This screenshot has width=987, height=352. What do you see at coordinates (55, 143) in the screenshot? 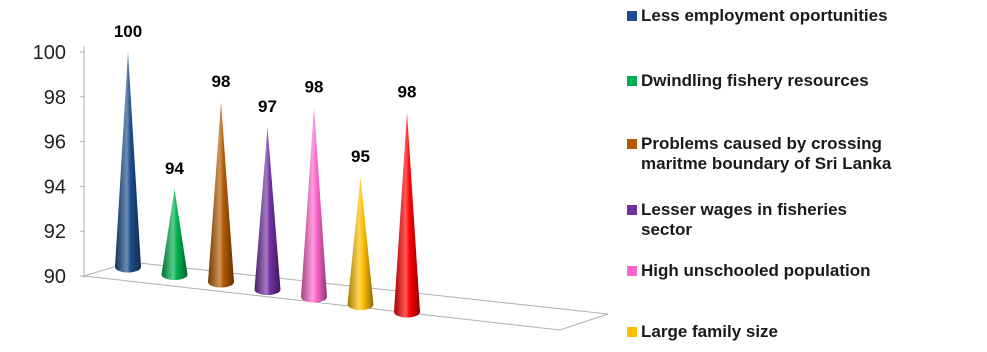
I see `y-tick-label: 96` at bounding box center [55, 143].